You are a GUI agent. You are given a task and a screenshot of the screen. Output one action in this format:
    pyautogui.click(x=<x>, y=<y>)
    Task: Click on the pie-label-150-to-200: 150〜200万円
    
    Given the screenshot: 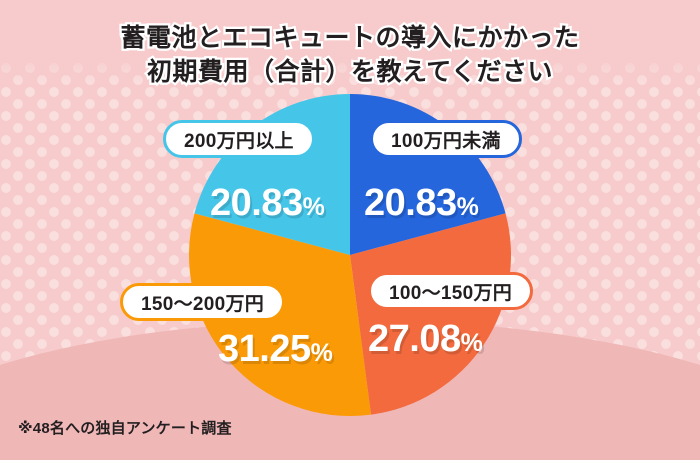 What is the action you would take?
    pyautogui.click(x=203, y=302)
    